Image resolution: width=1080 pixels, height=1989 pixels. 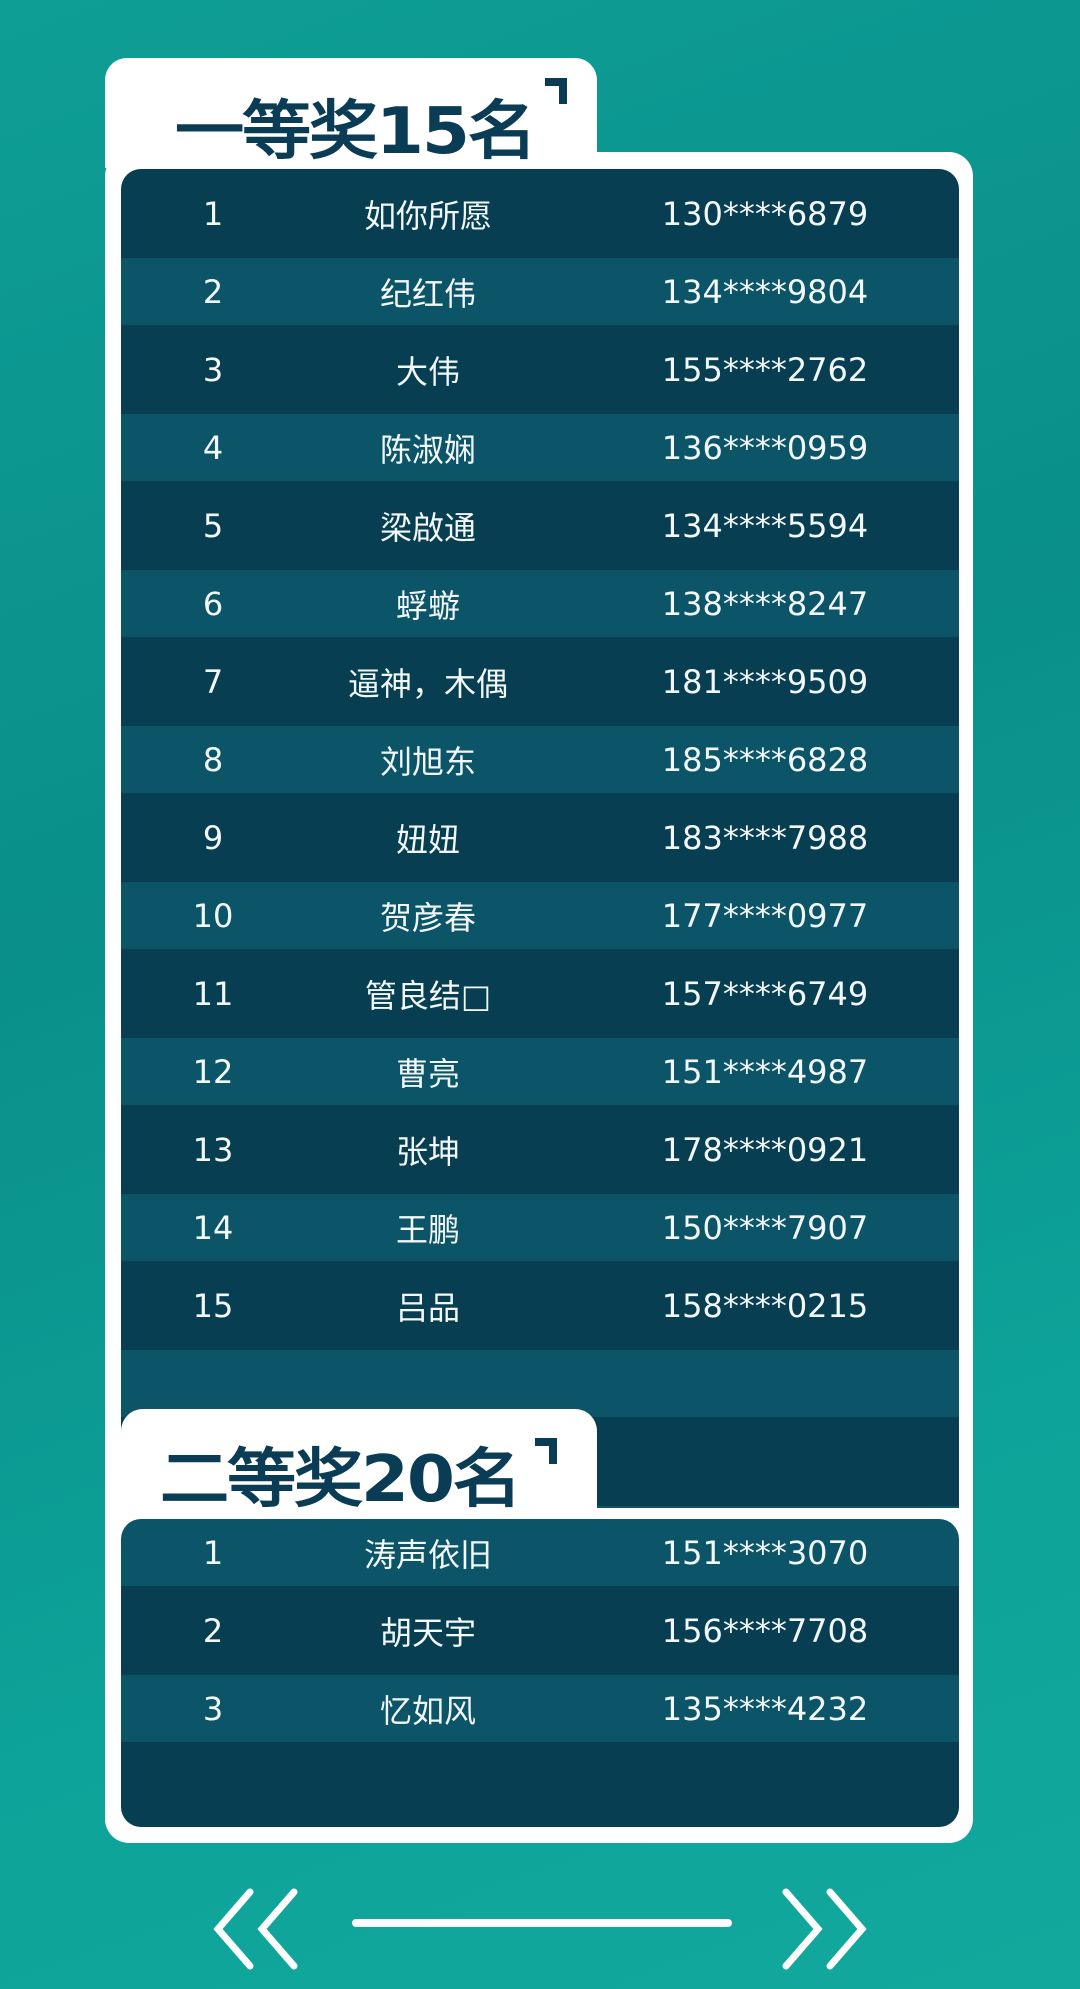 What do you see at coordinates (540, 993) in the screenshot?
I see `table-row: 11 管良结□ 157****6749` at bounding box center [540, 993].